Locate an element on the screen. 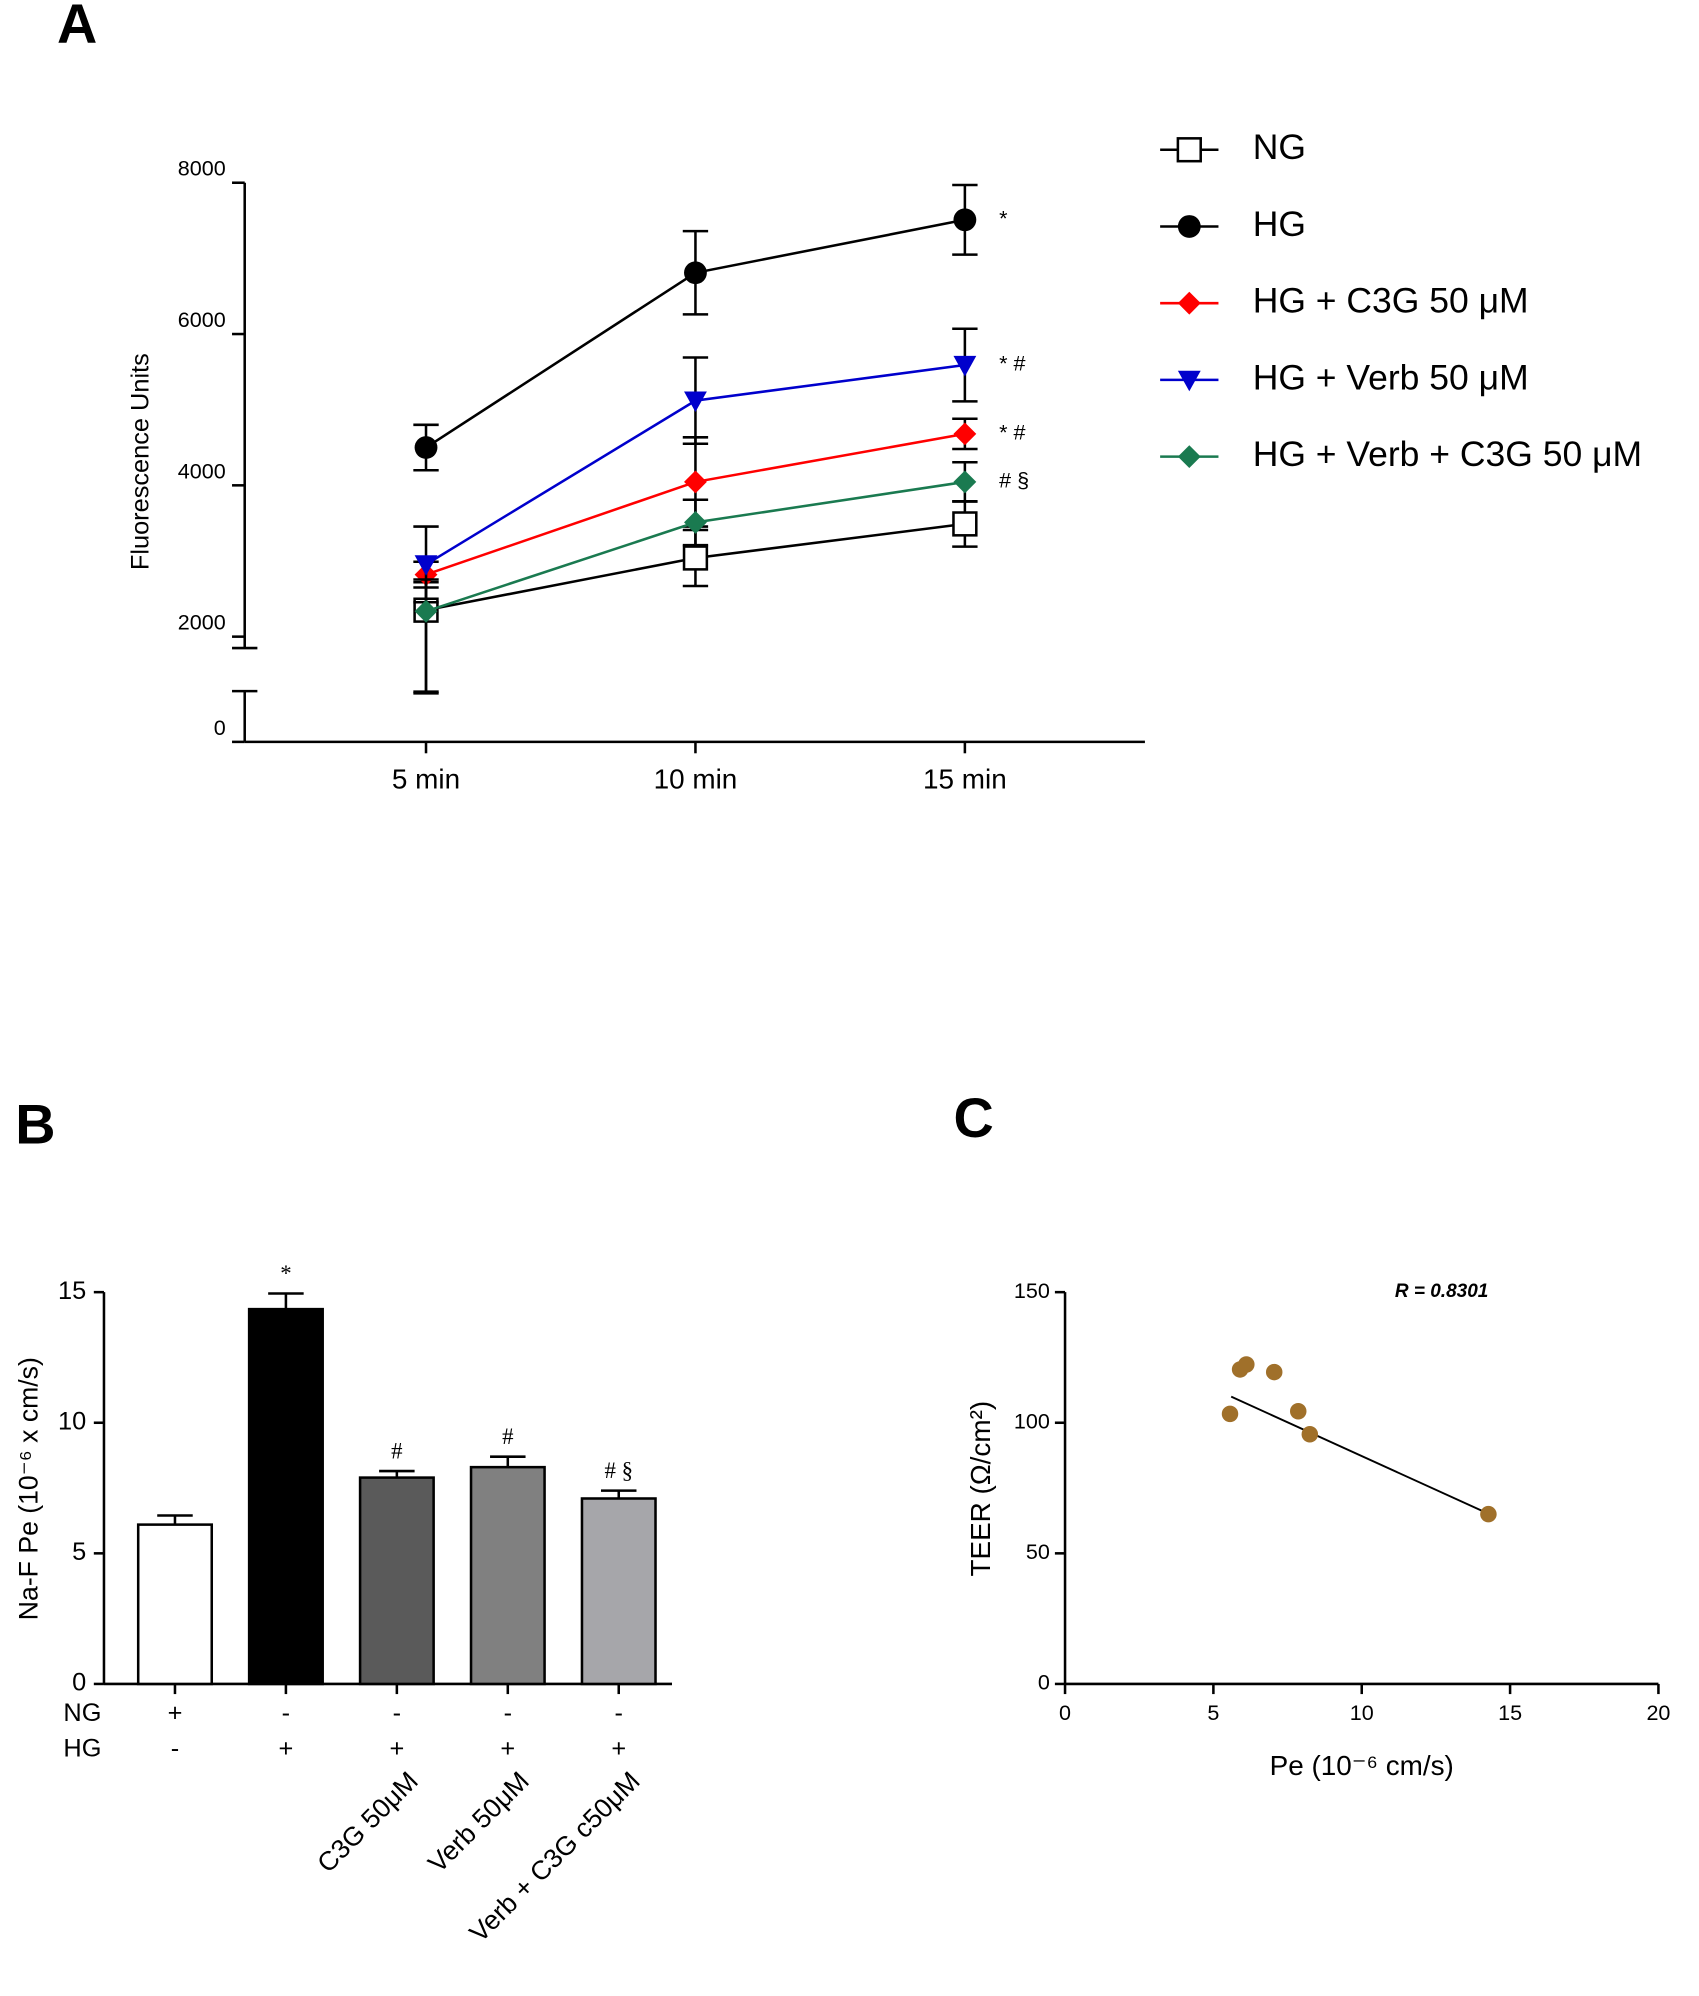  y-tick-label: 10 is located at coordinates (72, 1421).